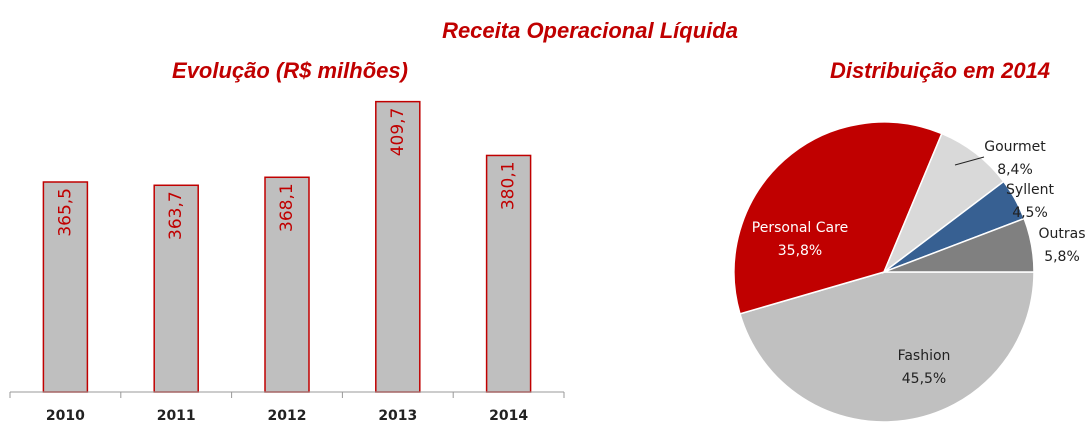 The image size is (1090, 424). What do you see at coordinates (1061, 234) in the screenshot?
I see `slice-label: Outras` at bounding box center [1061, 234].